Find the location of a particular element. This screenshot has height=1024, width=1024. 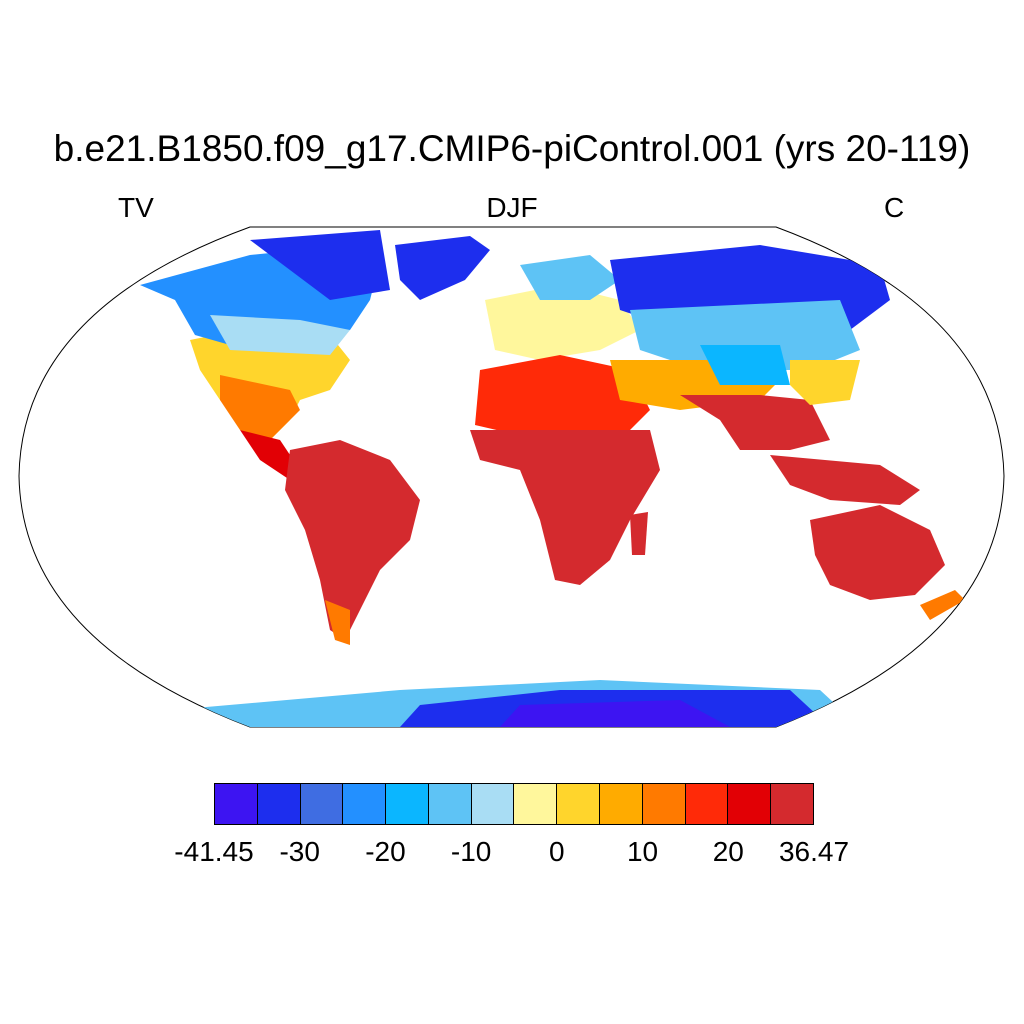

australia is located at coordinates (877, 552).